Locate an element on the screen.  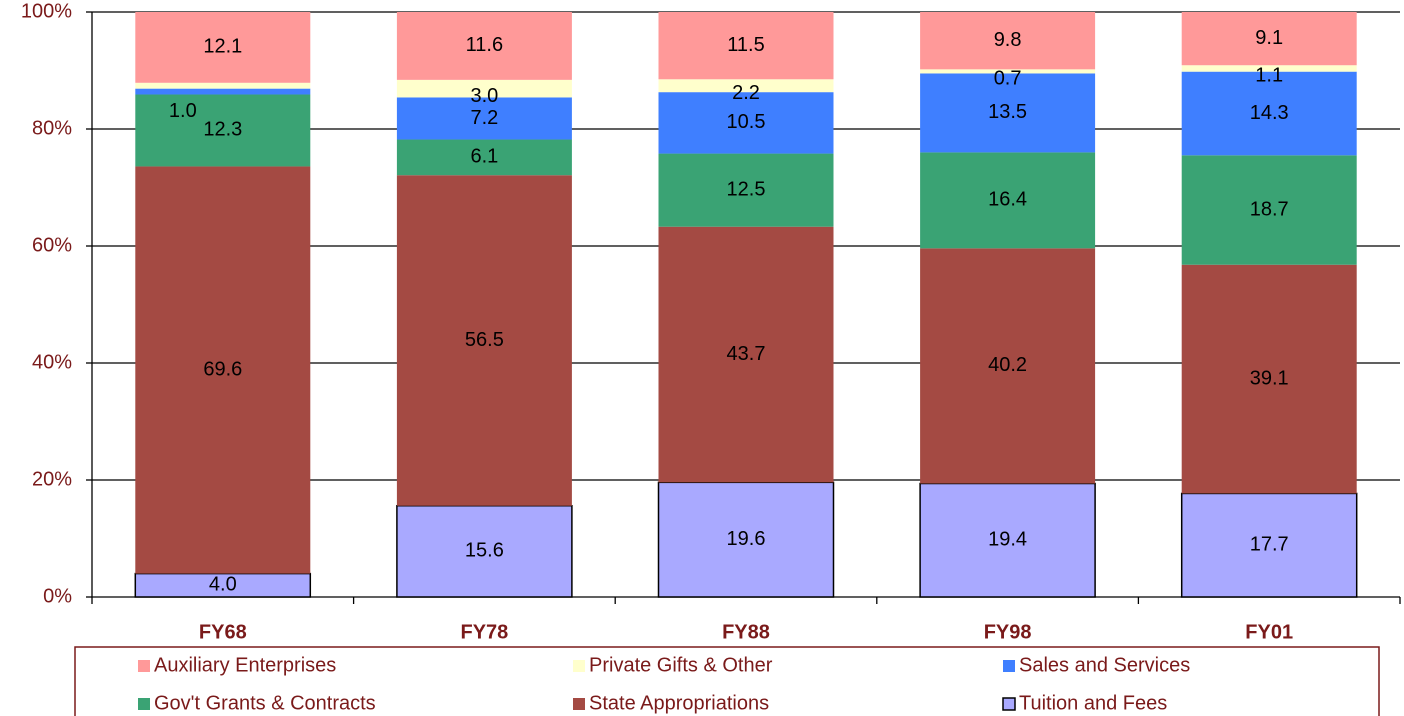
data-label: 40.2 is located at coordinates (1007, 365).